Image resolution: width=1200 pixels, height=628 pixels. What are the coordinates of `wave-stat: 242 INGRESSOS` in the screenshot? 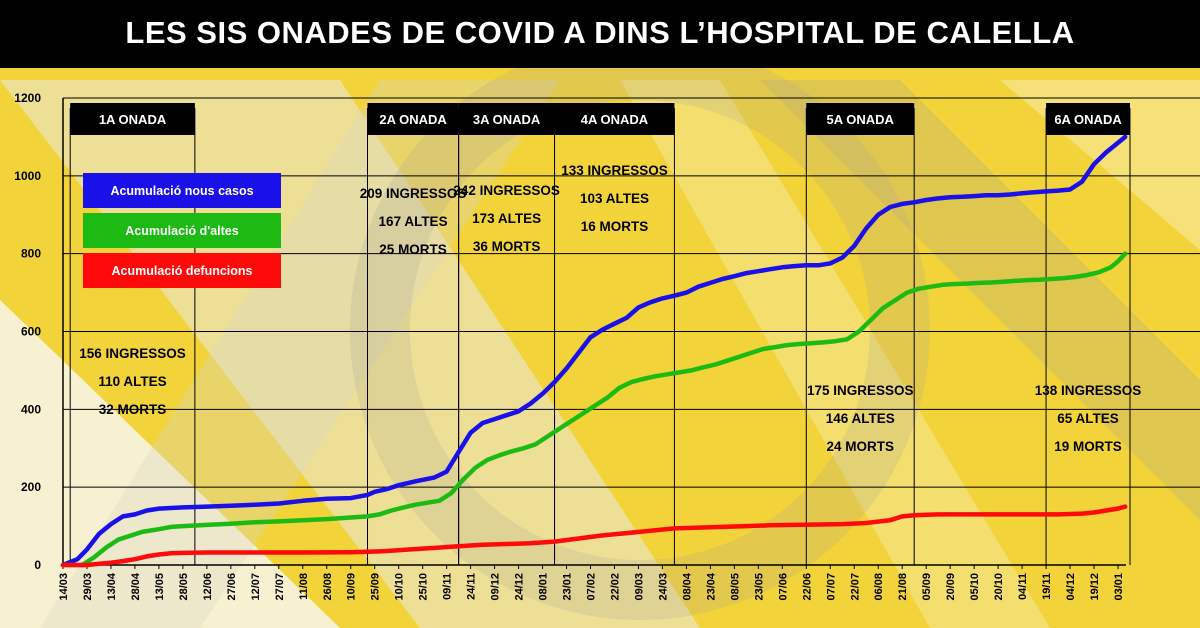 It's located at (506, 190).